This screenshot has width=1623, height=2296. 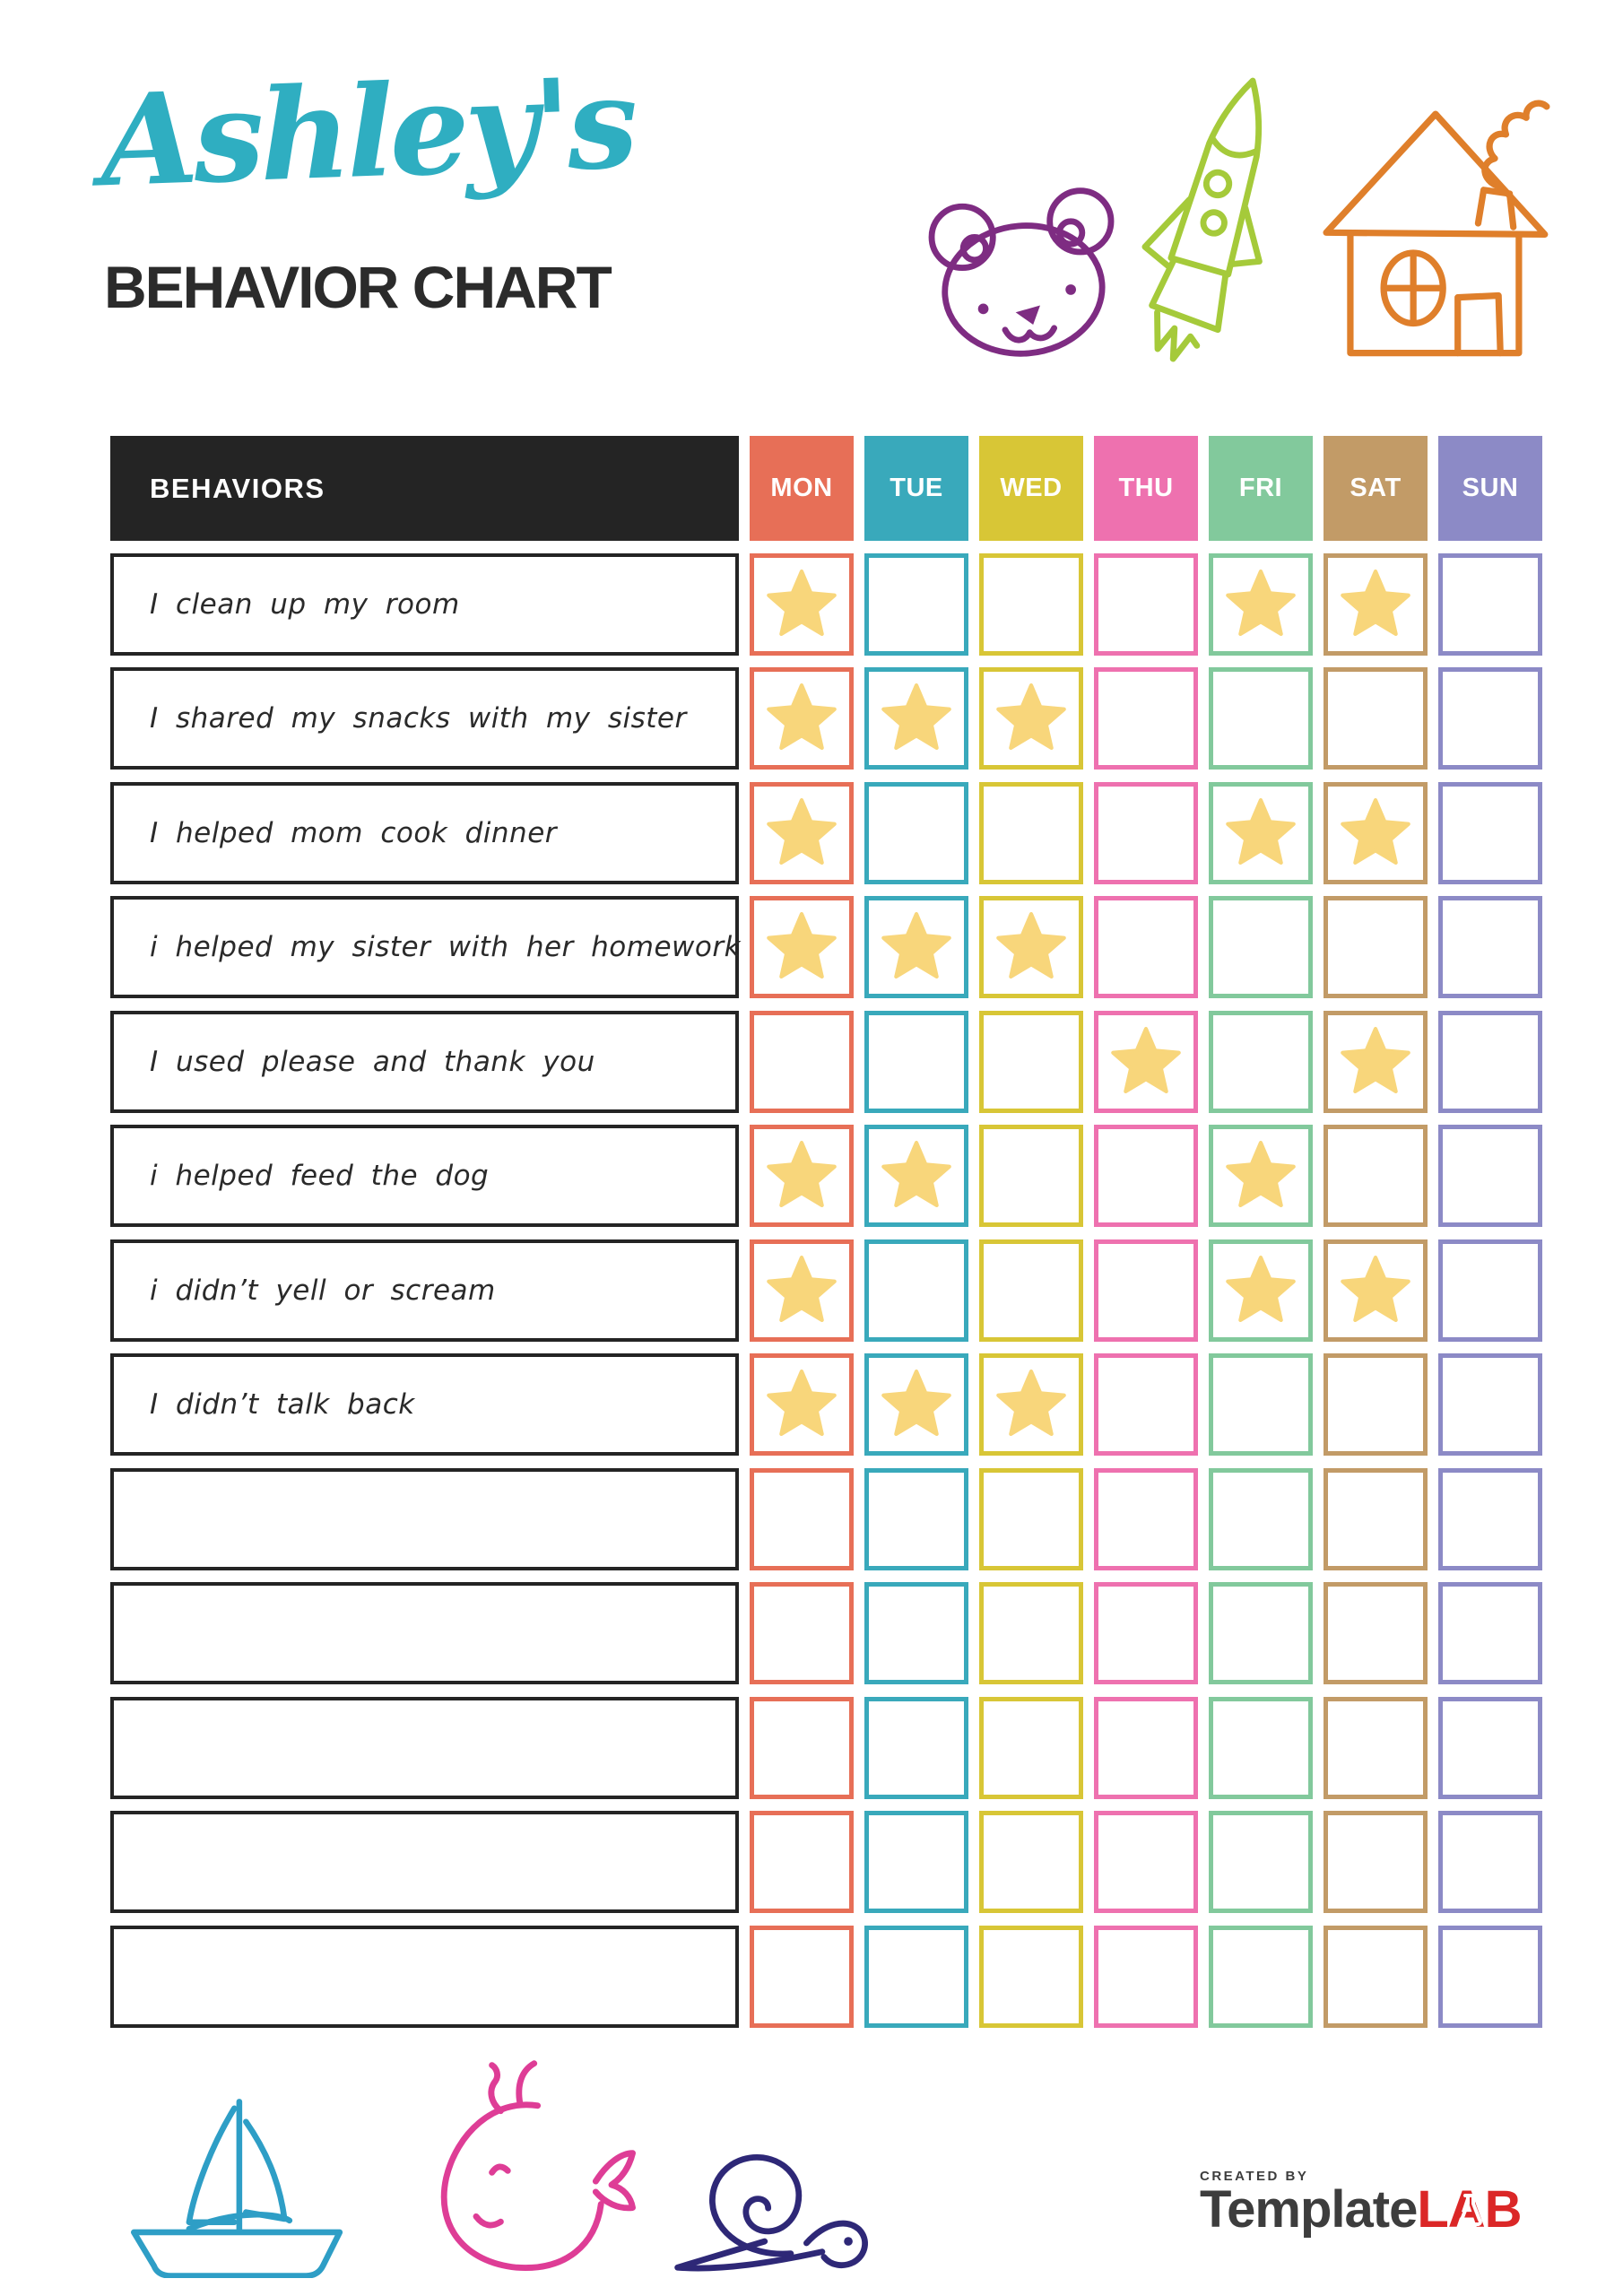 I want to click on brand-logo: TemplateLAB, so click(x=1361, y=2210).